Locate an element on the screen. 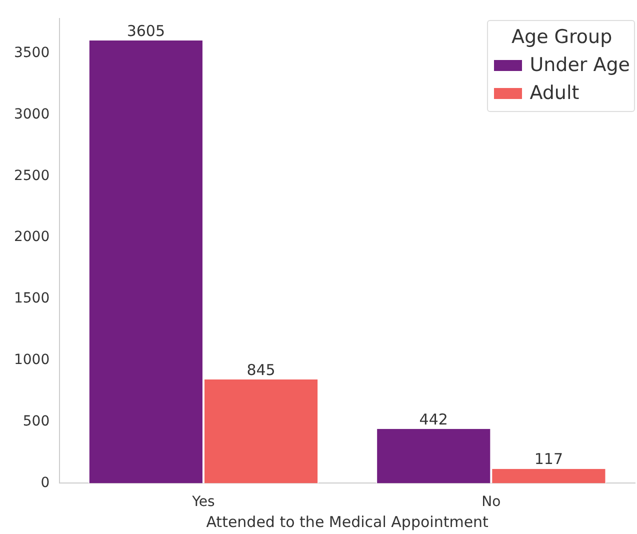 The height and width of the screenshot is (534, 637). legend-label: Under Age is located at coordinates (580, 65).